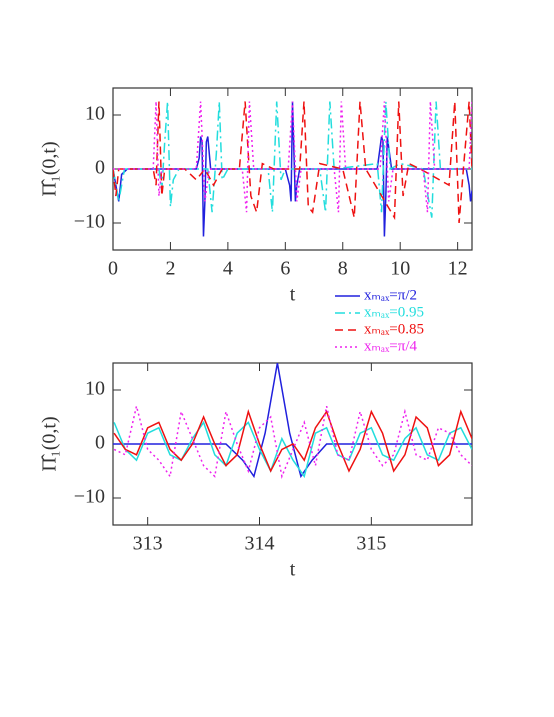 The image size is (554, 717). Describe the element at coordinates (371, 544) in the screenshot. I see `x-tick-label: 315` at that location.